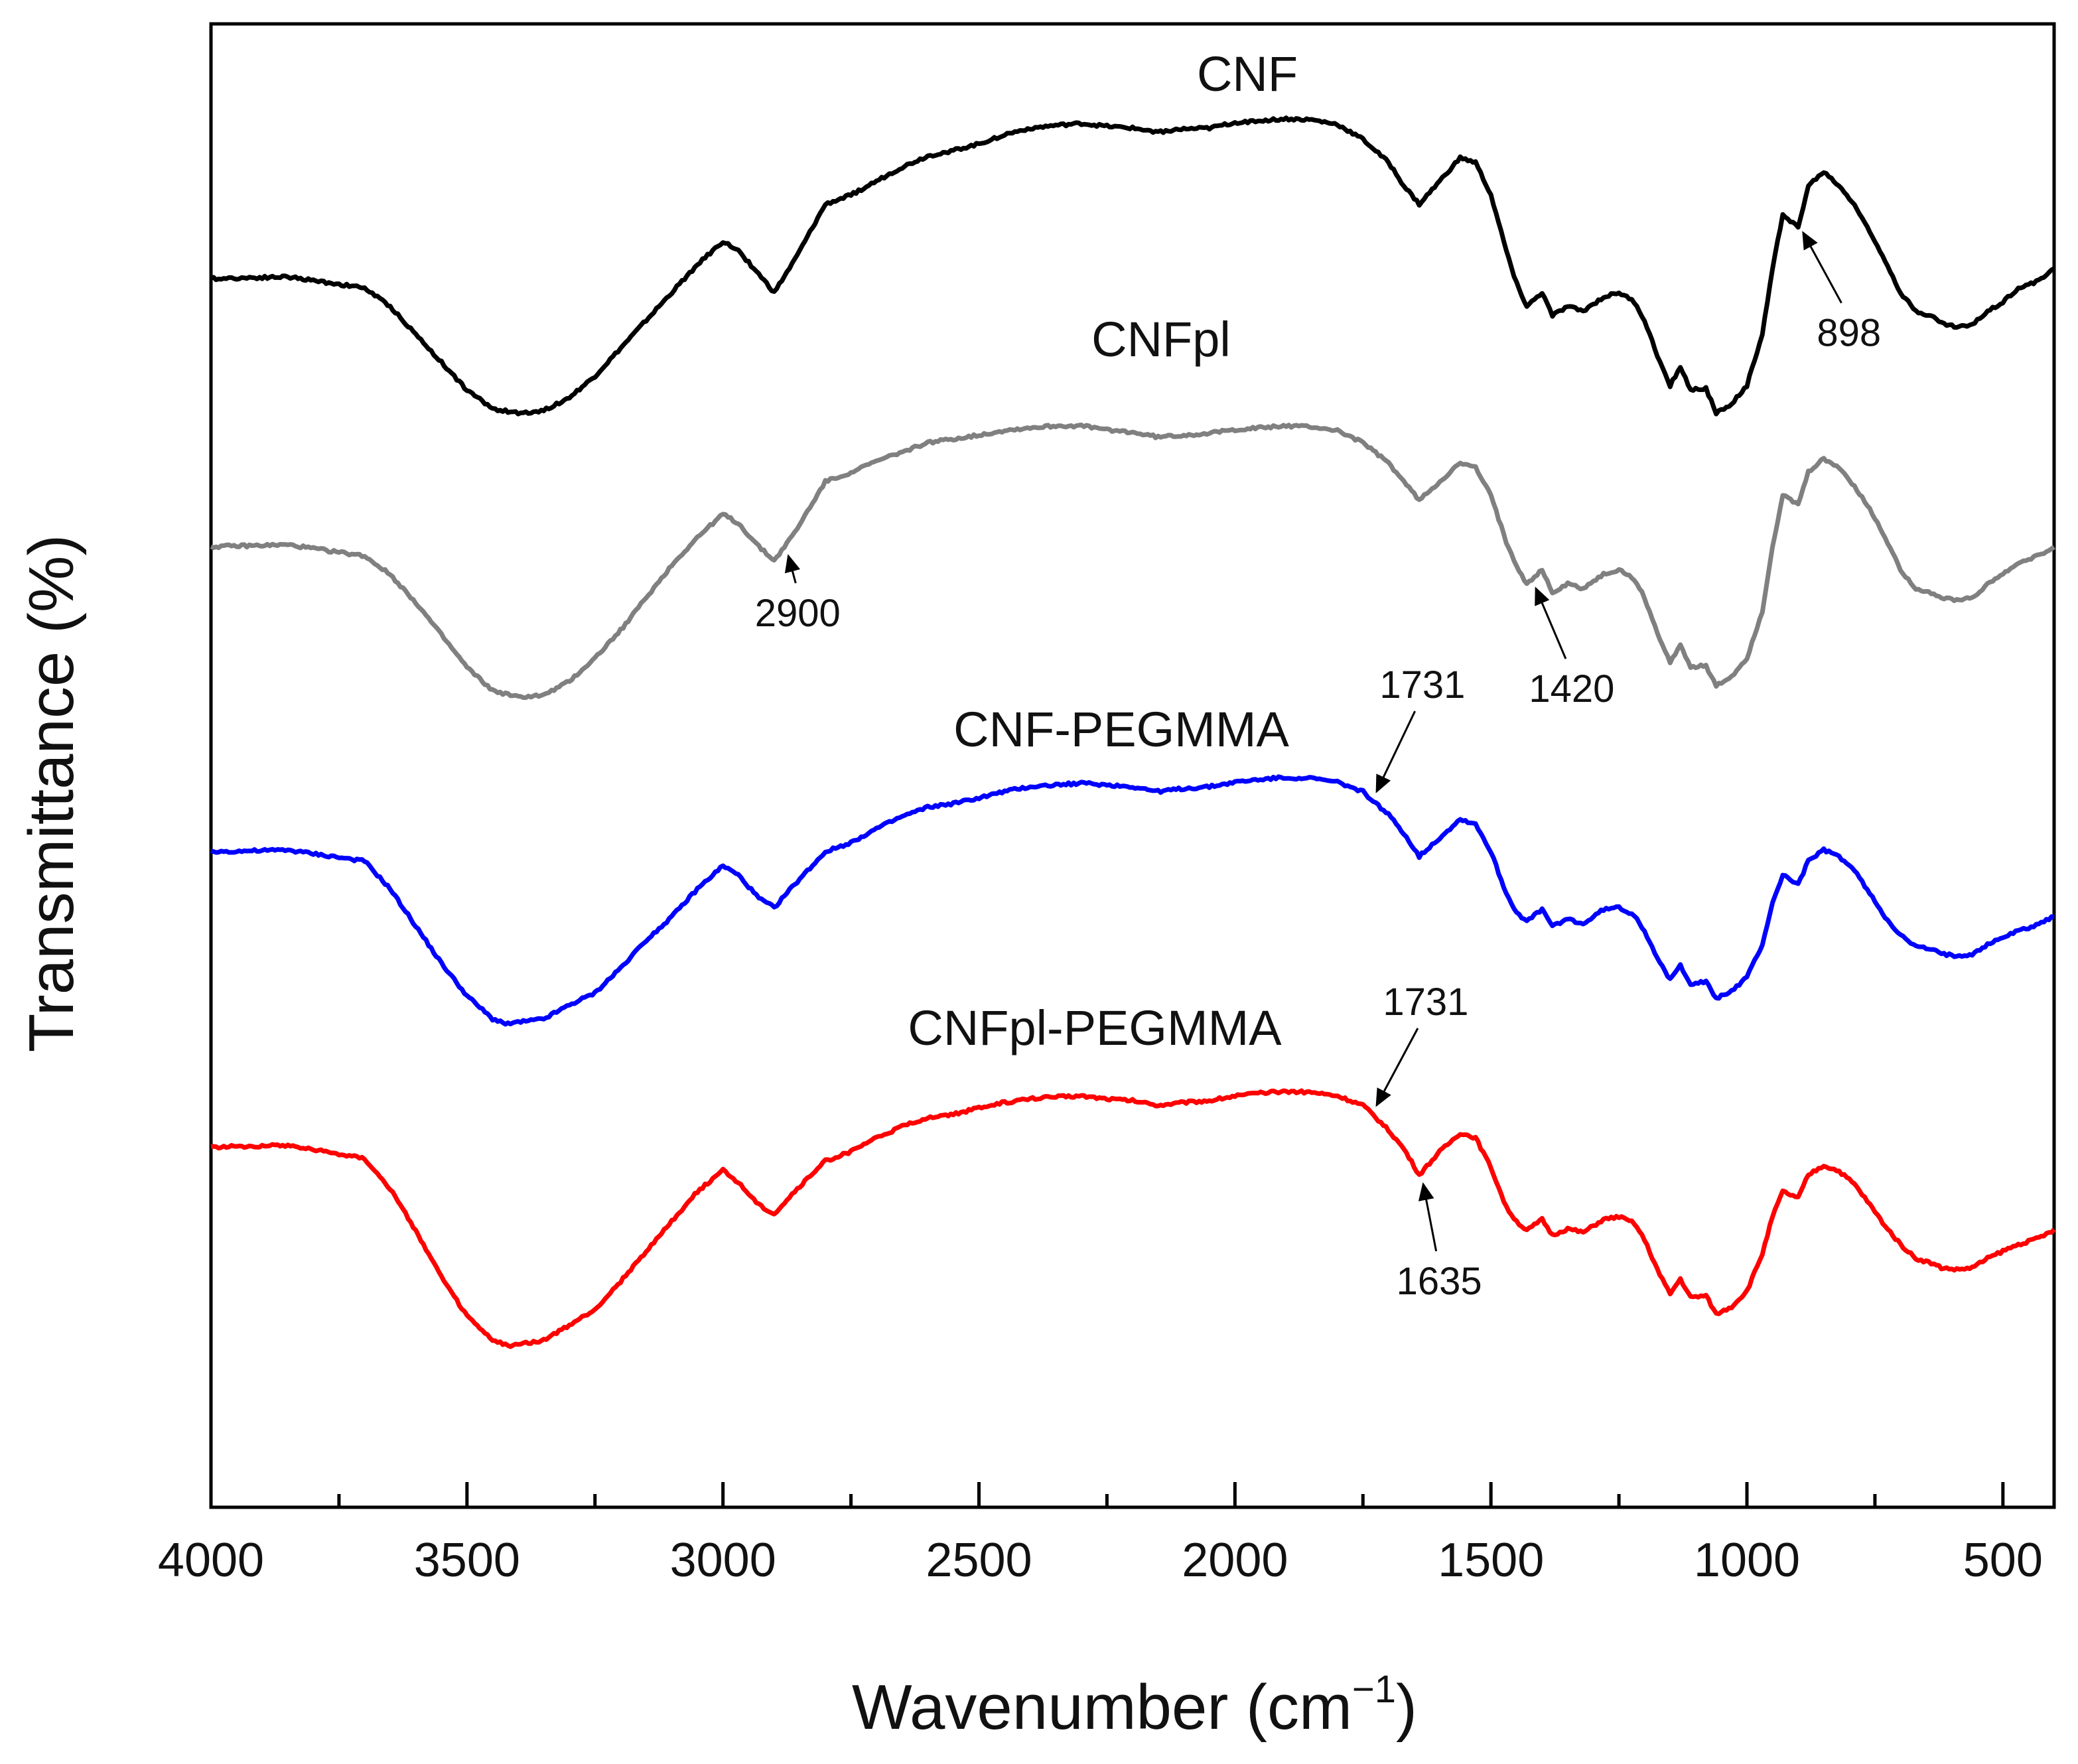 This screenshot has height=1764, width=2078. Describe the element at coordinates (1132, 900) in the screenshot. I see `series-line-cnf-pegmma` at that location.